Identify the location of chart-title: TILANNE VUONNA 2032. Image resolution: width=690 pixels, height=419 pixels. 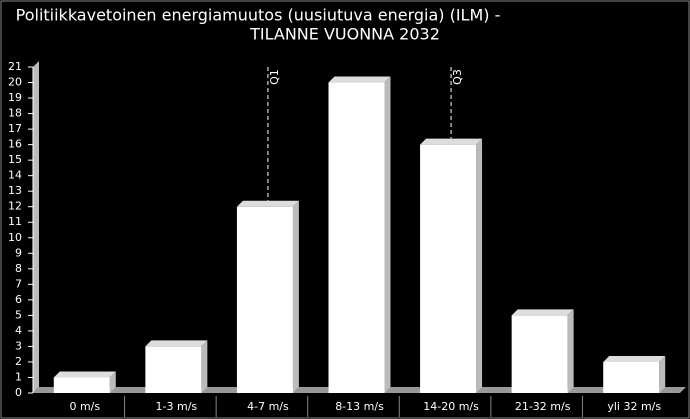
(344, 34).